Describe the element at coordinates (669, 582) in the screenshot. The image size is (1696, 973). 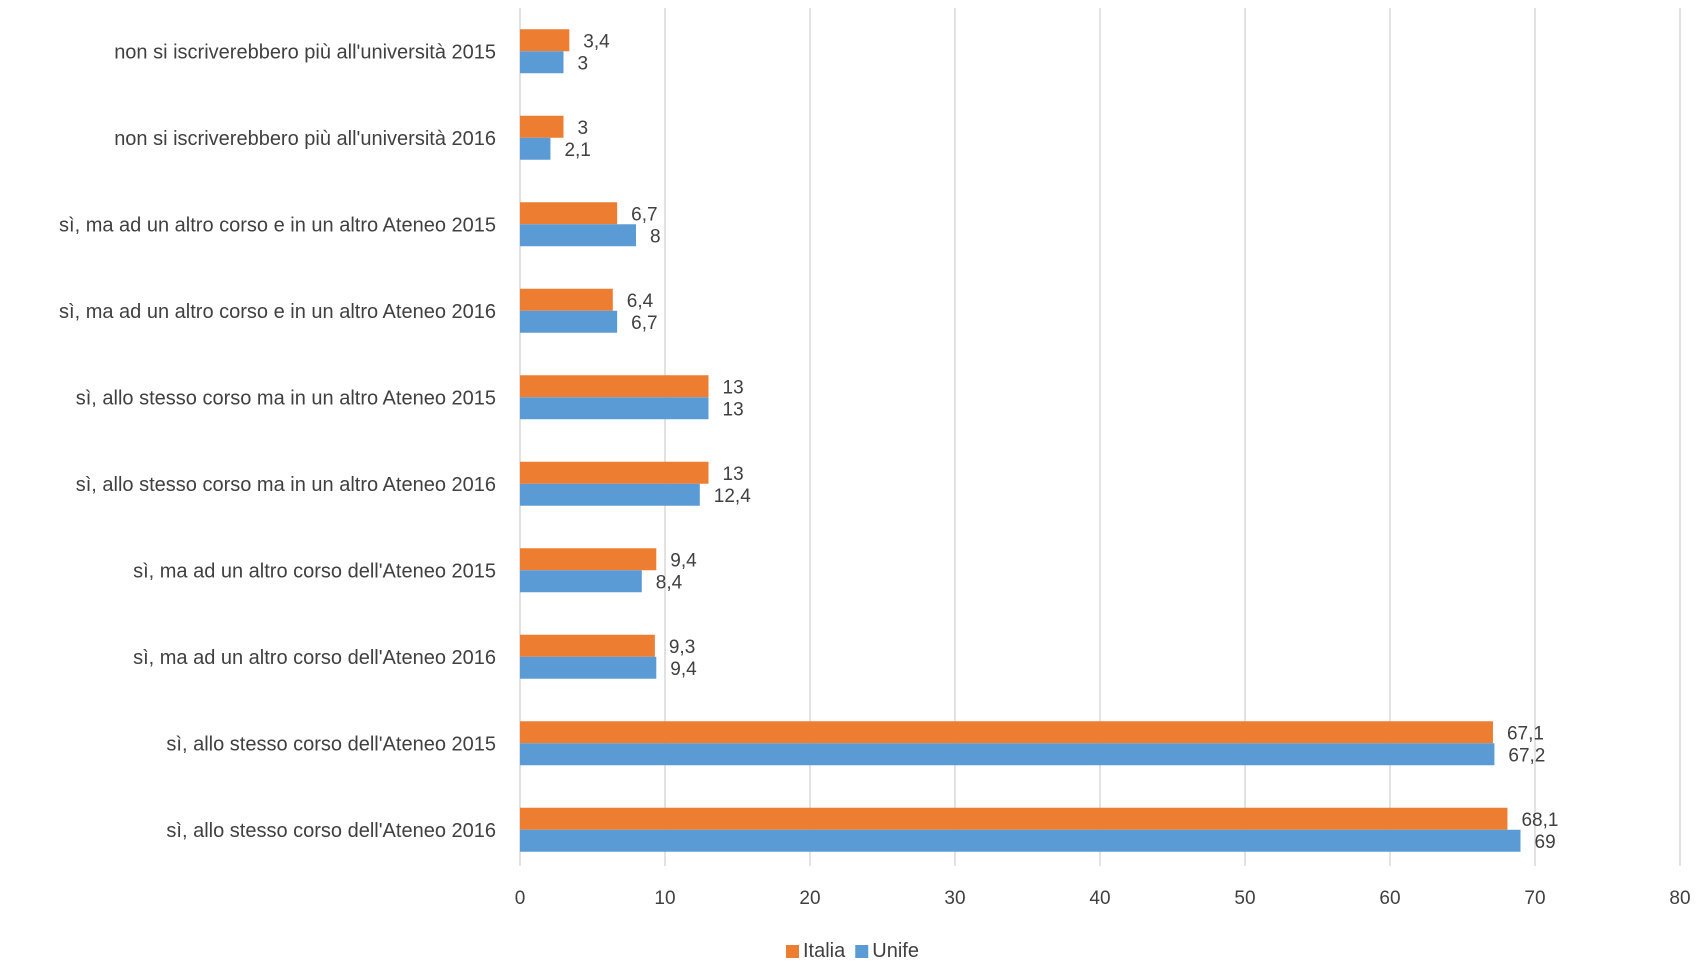
I see `data-label-unife: 8,4` at that location.